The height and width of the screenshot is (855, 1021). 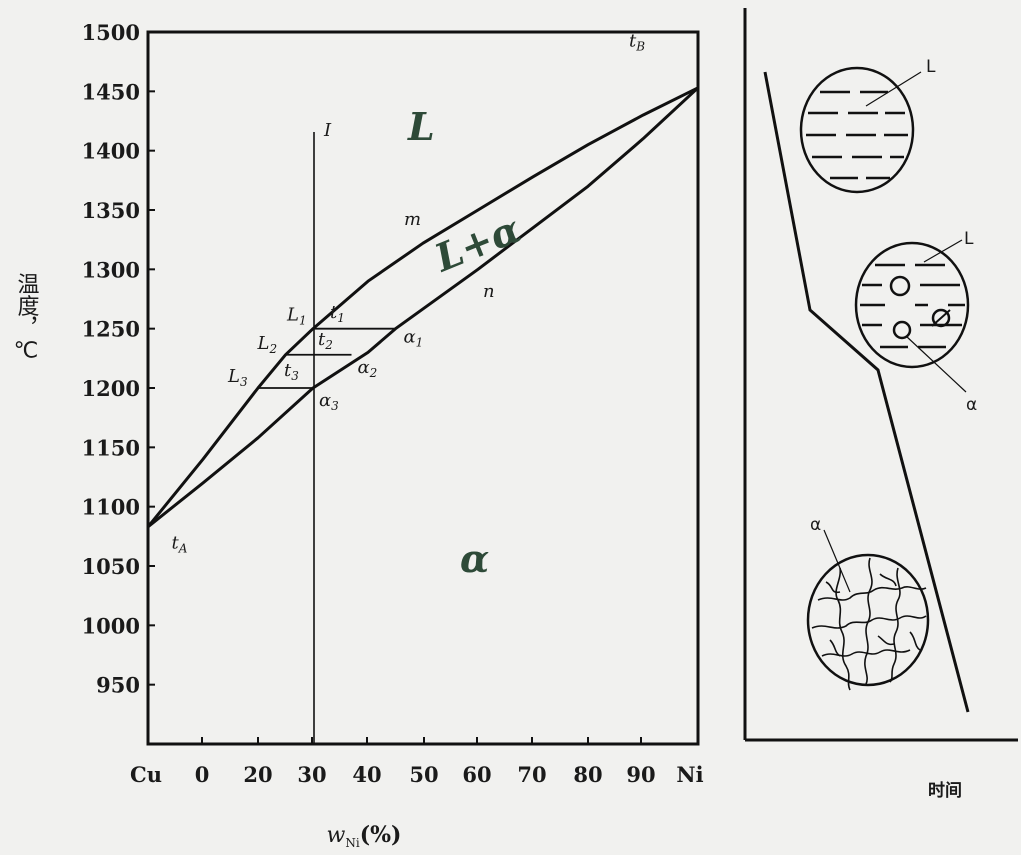 I want to click on tie-line-temp-label-sub: 1, so click(x=341, y=318).